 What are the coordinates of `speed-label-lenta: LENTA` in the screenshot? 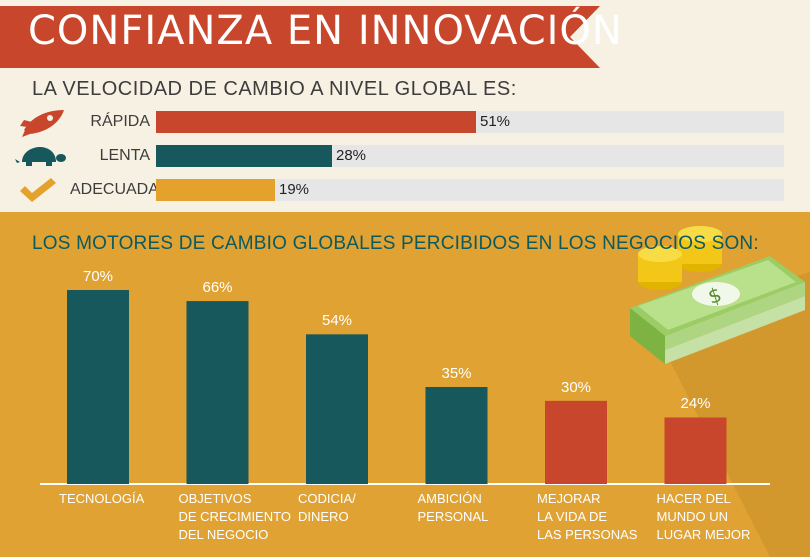 It's located at (124, 155).